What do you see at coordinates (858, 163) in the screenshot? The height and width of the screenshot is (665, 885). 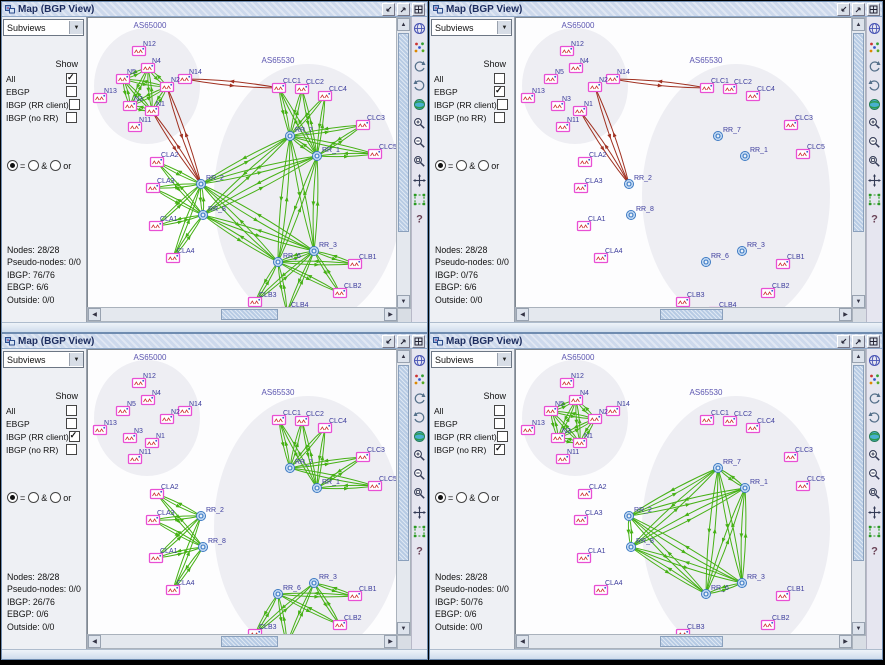 I see `vertical-scrollbar: ▲ ▼` at bounding box center [858, 163].